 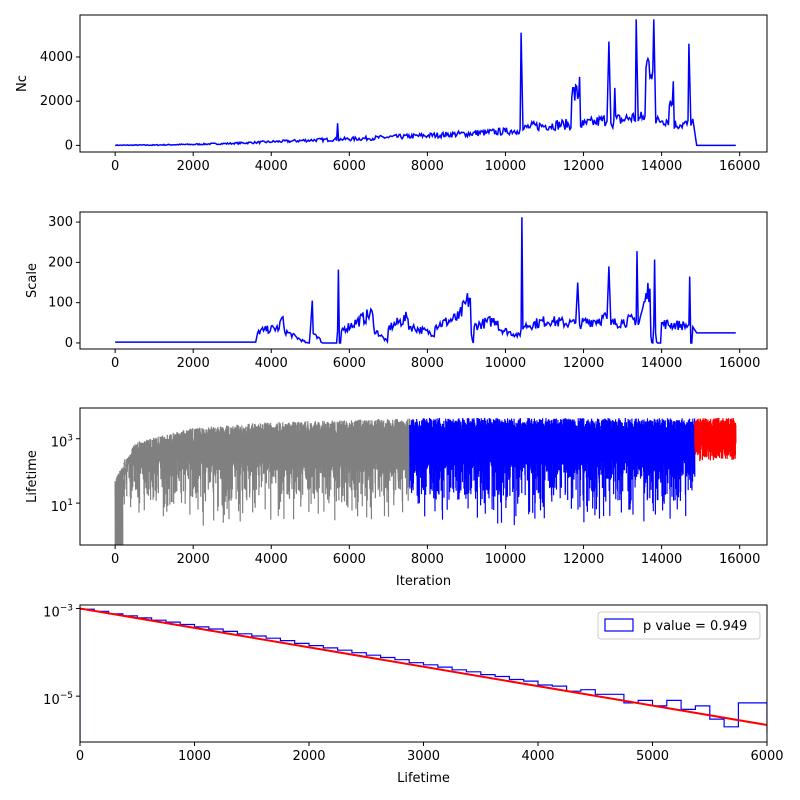 What do you see at coordinates (22, 83) in the screenshot?
I see `y-axis-label: Nc` at bounding box center [22, 83].